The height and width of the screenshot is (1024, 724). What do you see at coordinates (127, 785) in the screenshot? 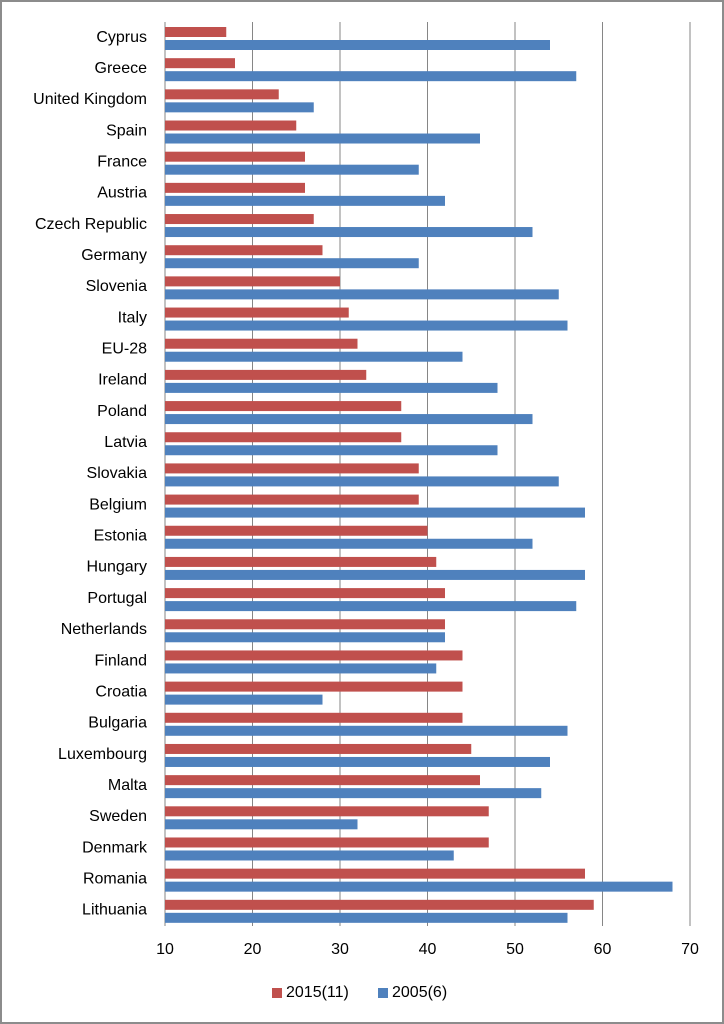
I see `y-tick-label: Malta` at bounding box center [127, 785].